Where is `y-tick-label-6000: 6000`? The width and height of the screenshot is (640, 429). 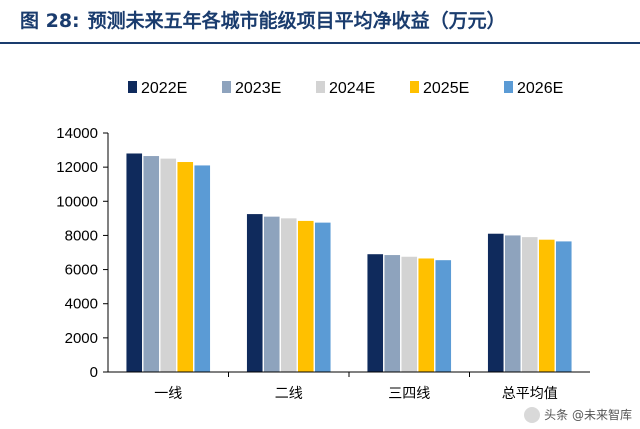 y-tick-label-6000: 6000 is located at coordinates (81, 270).